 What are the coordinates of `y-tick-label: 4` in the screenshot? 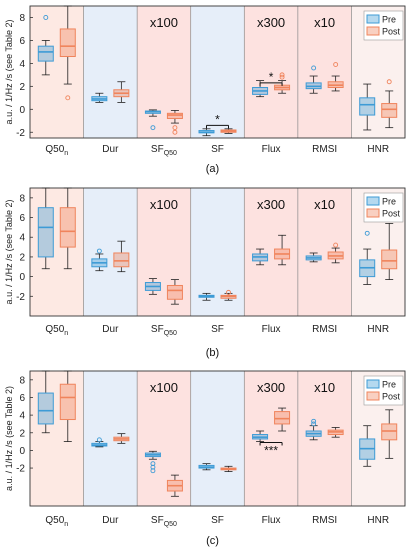 It's located at (22, 238).